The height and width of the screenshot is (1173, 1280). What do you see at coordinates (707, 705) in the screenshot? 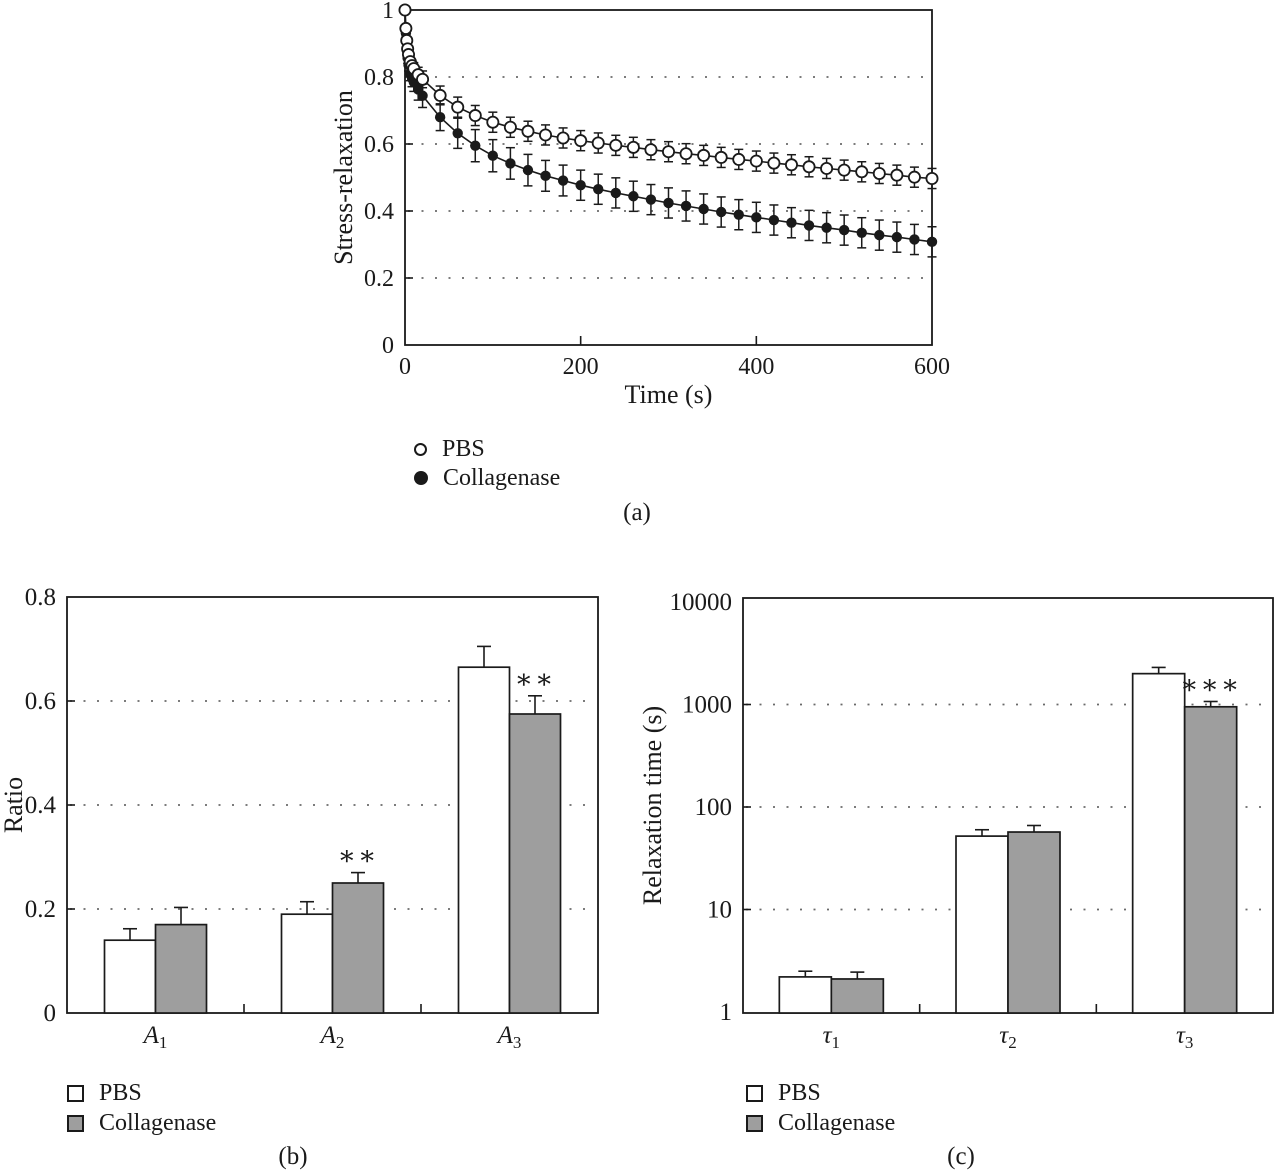
I see `y-tick-label: 1000` at bounding box center [707, 705].